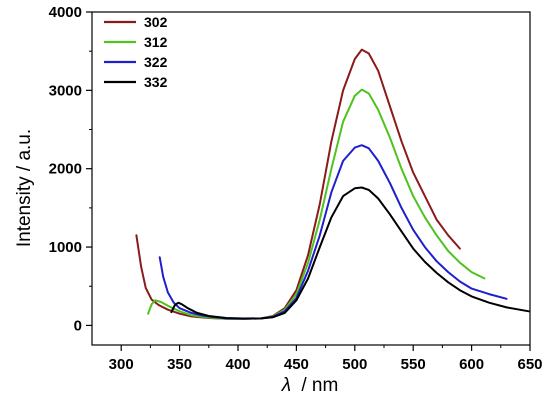 This screenshot has height=406, width=550. Describe the element at coordinates (156, 82) in the screenshot. I see `legend-label-332: 332` at that location.